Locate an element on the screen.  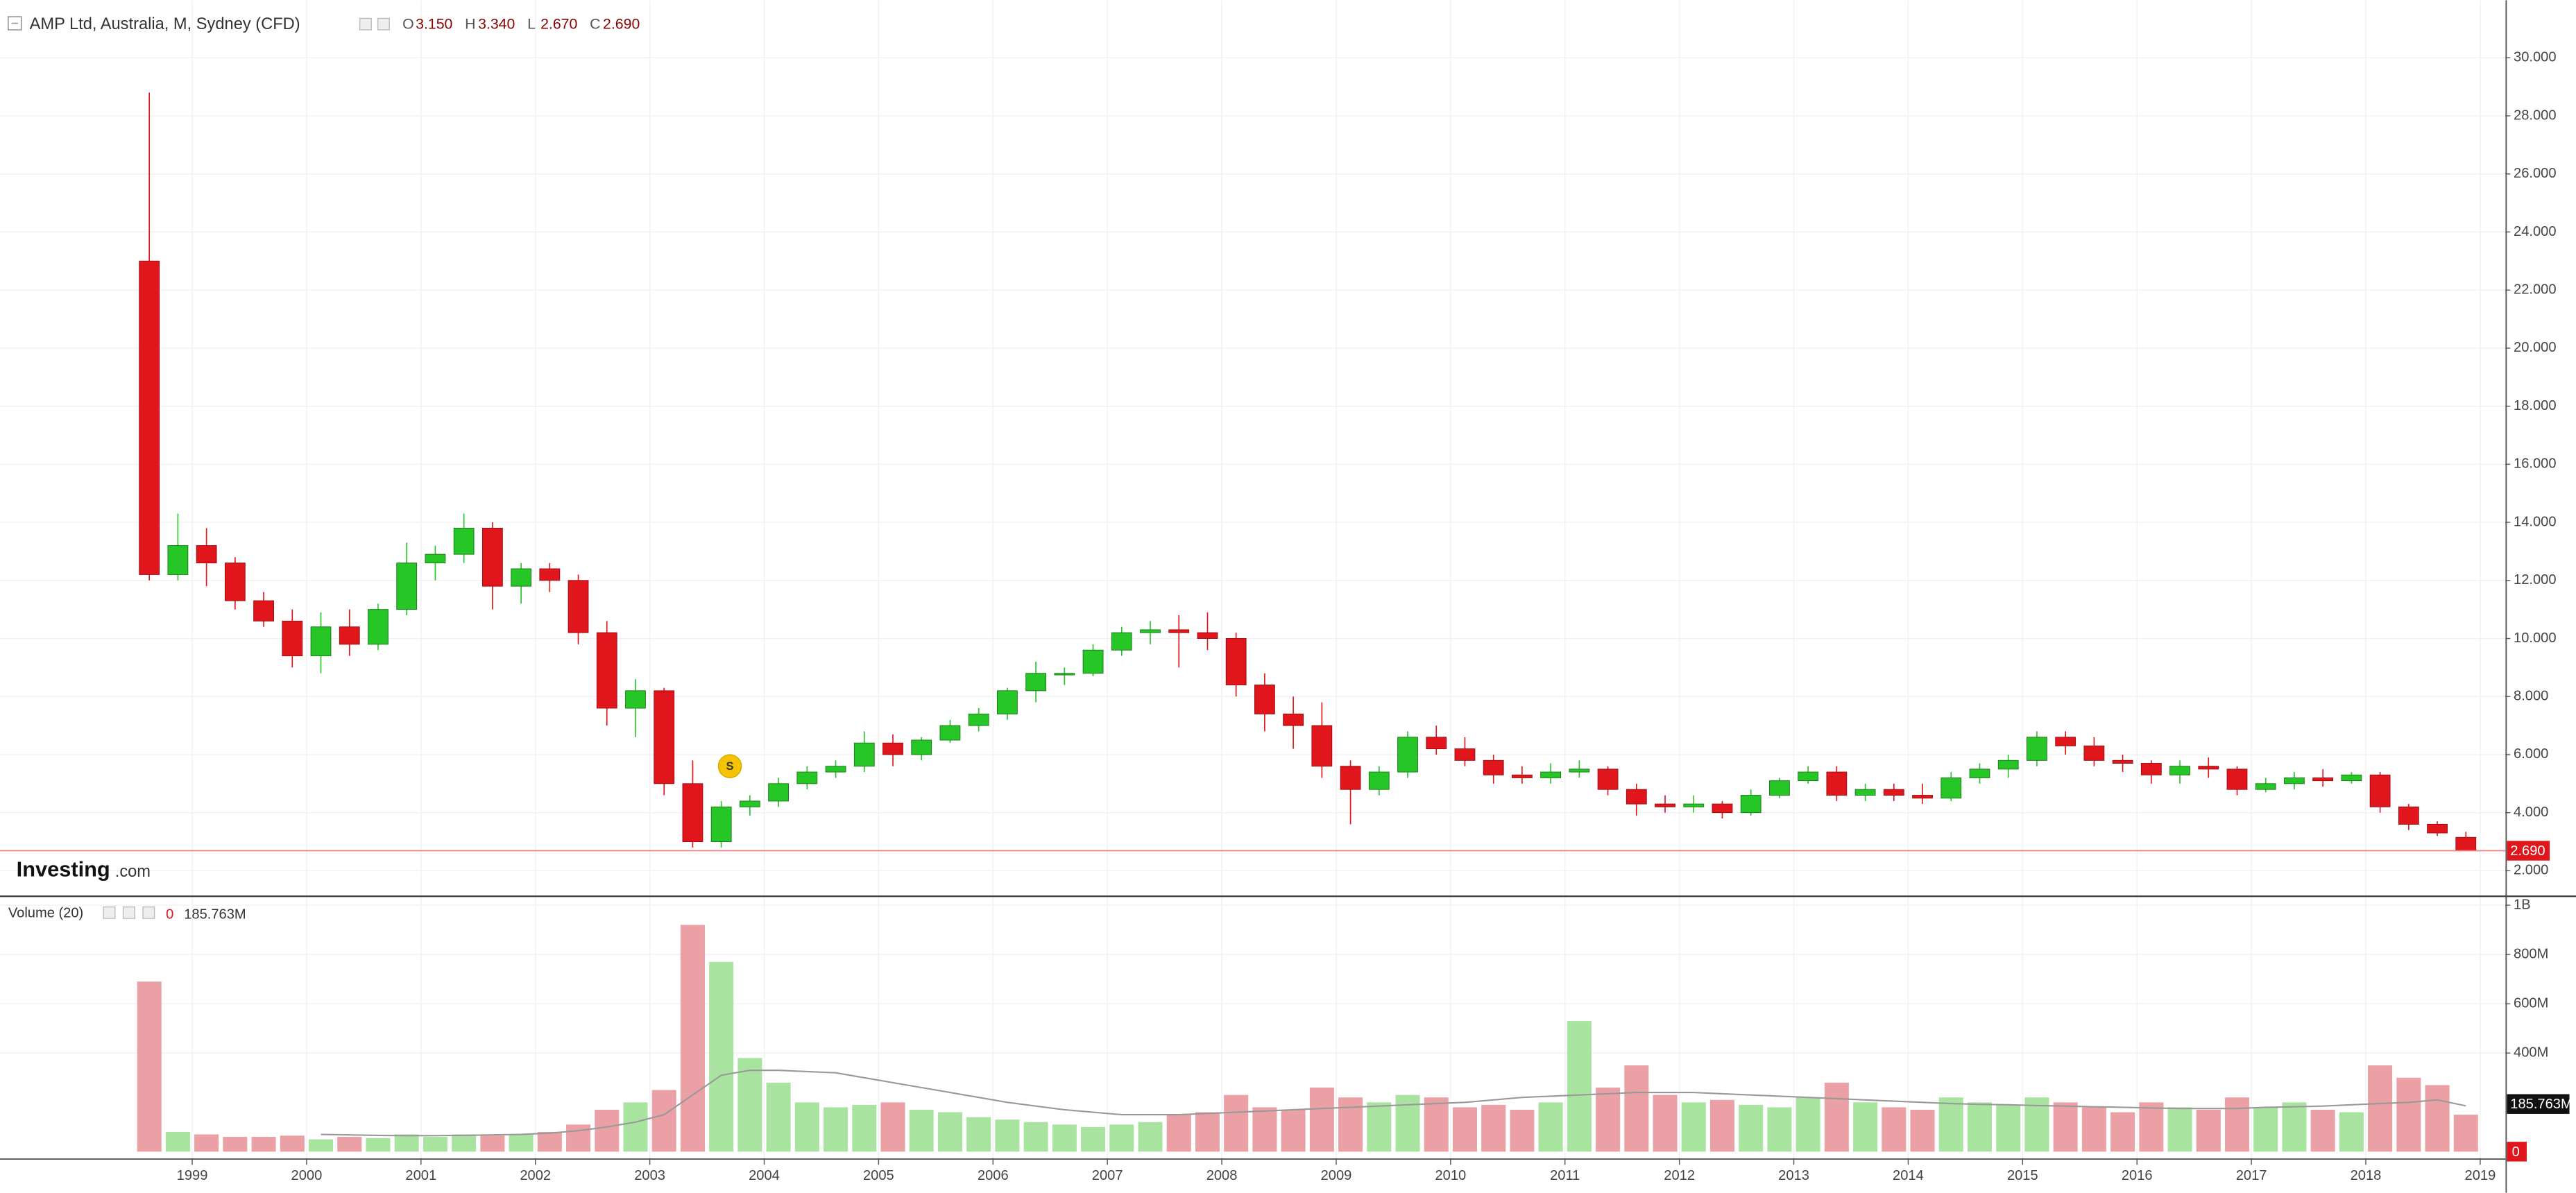
volume-ma-value: 185.763M is located at coordinates (215, 915).